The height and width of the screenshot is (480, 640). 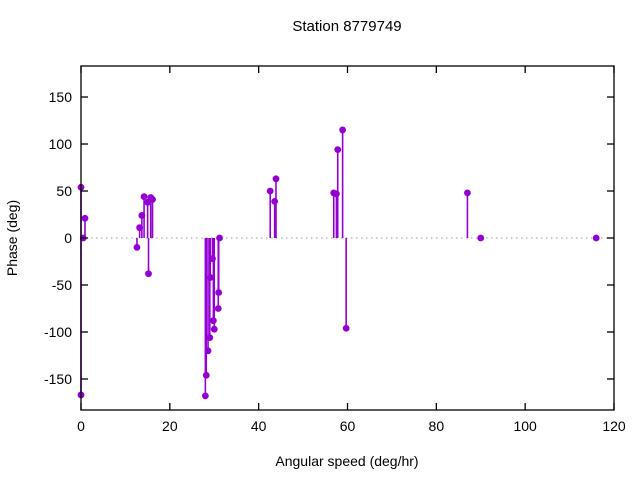 I want to click on x-tick-label: 120, so click(x=614, y=426).